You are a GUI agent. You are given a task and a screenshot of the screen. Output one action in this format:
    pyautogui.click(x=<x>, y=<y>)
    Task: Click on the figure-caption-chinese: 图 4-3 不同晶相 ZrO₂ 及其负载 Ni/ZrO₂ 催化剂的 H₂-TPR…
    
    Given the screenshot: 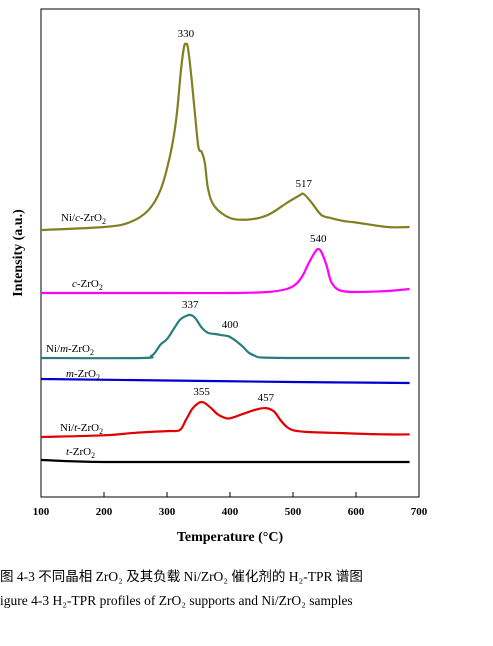 What is the action you would take?
    pyautogui.click(x=181, y=576)
    